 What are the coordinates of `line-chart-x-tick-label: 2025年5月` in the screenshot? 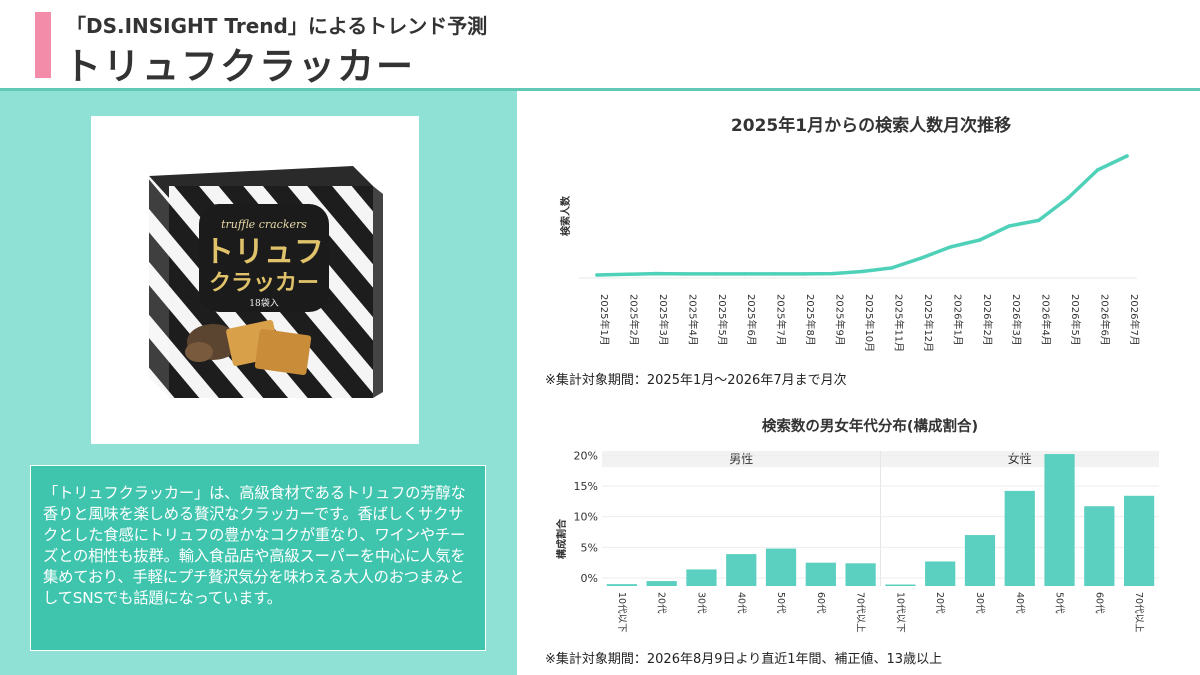 It's located at (722, 320).